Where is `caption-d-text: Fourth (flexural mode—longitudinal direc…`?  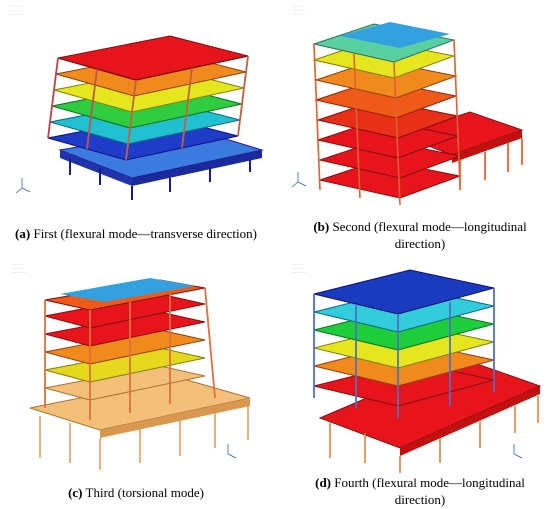 caption-d-text: Fourth (flexural mode—longitudinal direc… is located at coordinates (428, 491).